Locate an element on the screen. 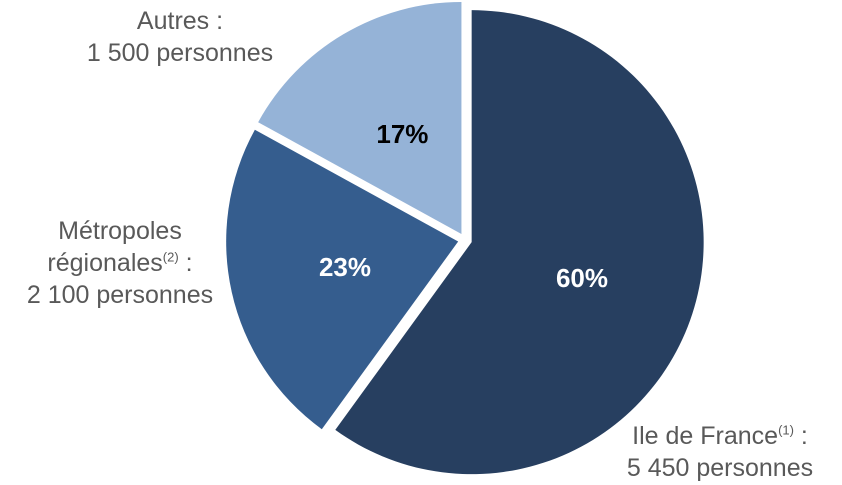 Image resolution: width=842 pixels, height=485 pixels. label-autres: Autres : 1 500 personnes is located at coordinates (180, 37).